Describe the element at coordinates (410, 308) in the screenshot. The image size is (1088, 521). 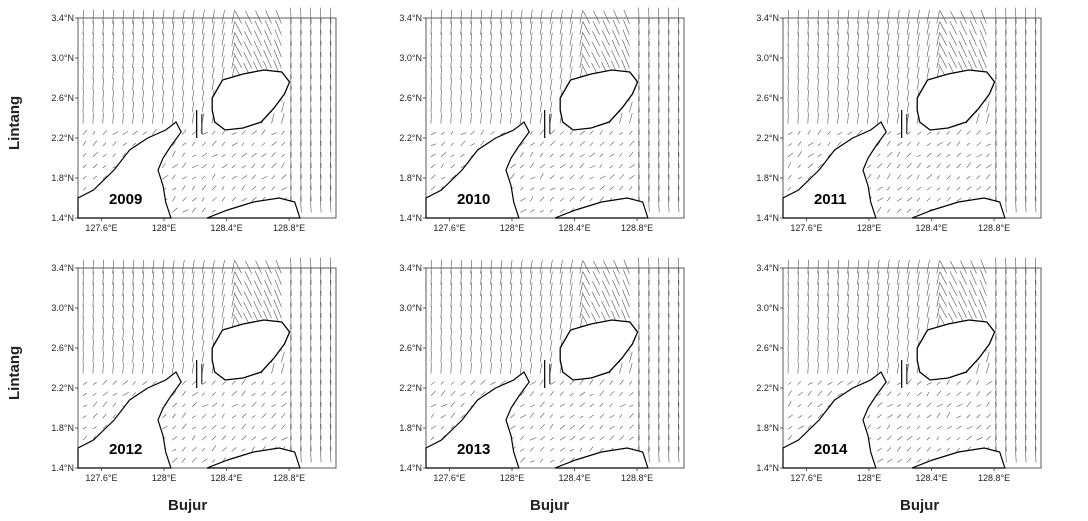
I see `lat-tick-label: 3.0°N` at that location.